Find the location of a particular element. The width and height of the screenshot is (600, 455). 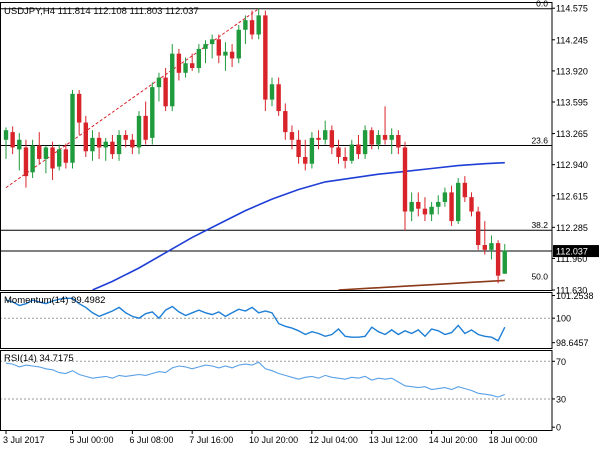

time-axis-tick-label: 14 Jul 20:00 is located at coordinates (453, 440).